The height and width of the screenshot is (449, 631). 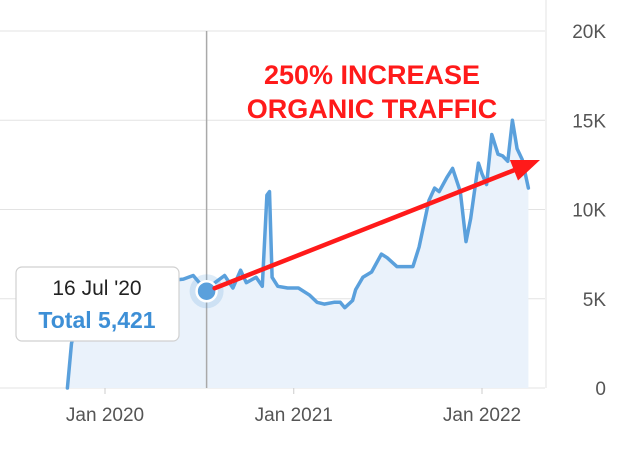 I want to click on y-tick-label: 5K, so click(x=595, y=300).